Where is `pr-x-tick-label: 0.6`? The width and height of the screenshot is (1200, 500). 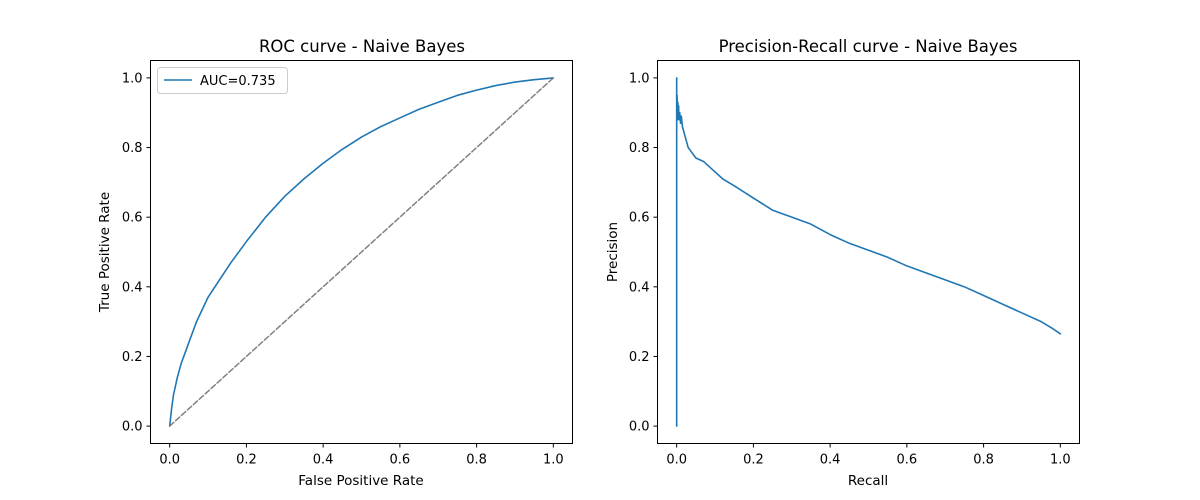 pr-x-tick-label: 0.6 is located at coordinates (907, 460).